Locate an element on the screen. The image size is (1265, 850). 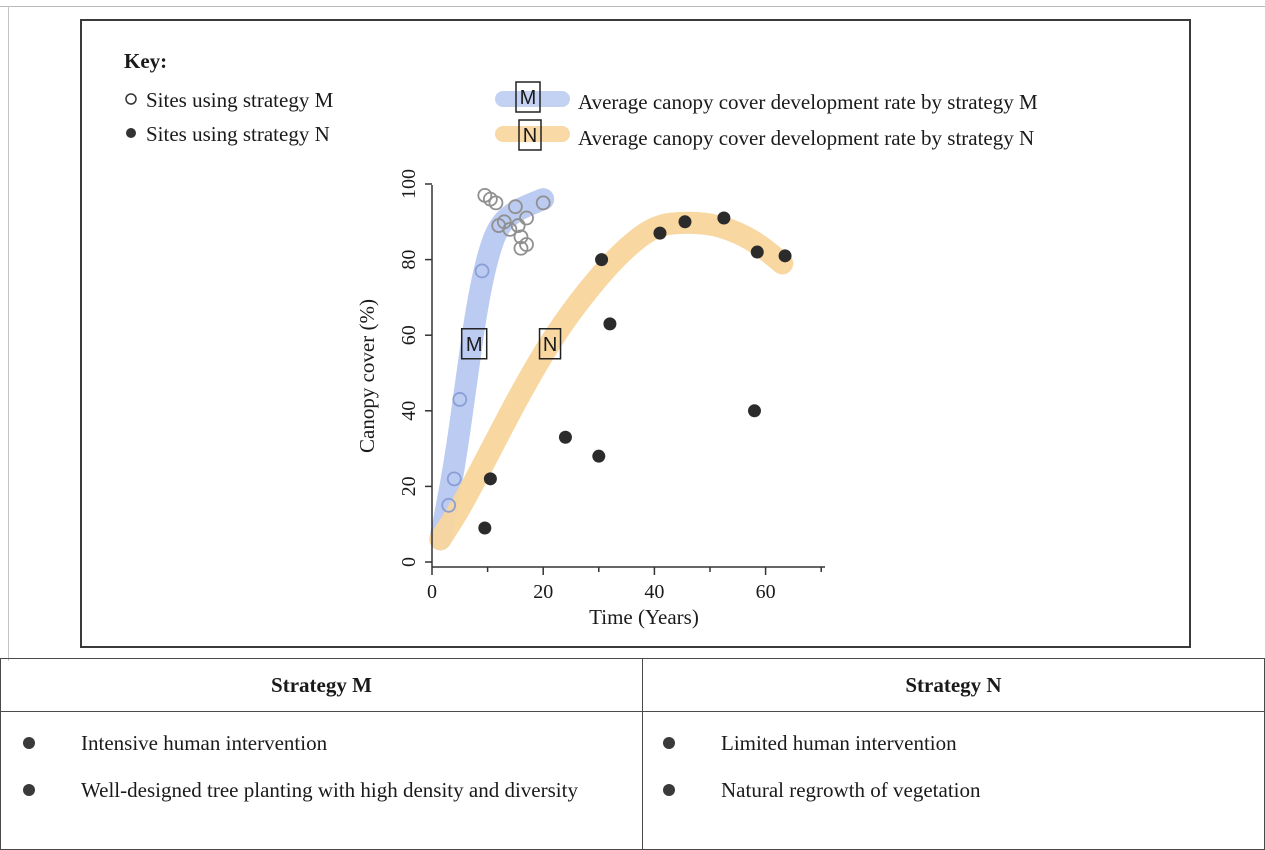
x-tick-label: 0 is located at coordinates (432, 592).